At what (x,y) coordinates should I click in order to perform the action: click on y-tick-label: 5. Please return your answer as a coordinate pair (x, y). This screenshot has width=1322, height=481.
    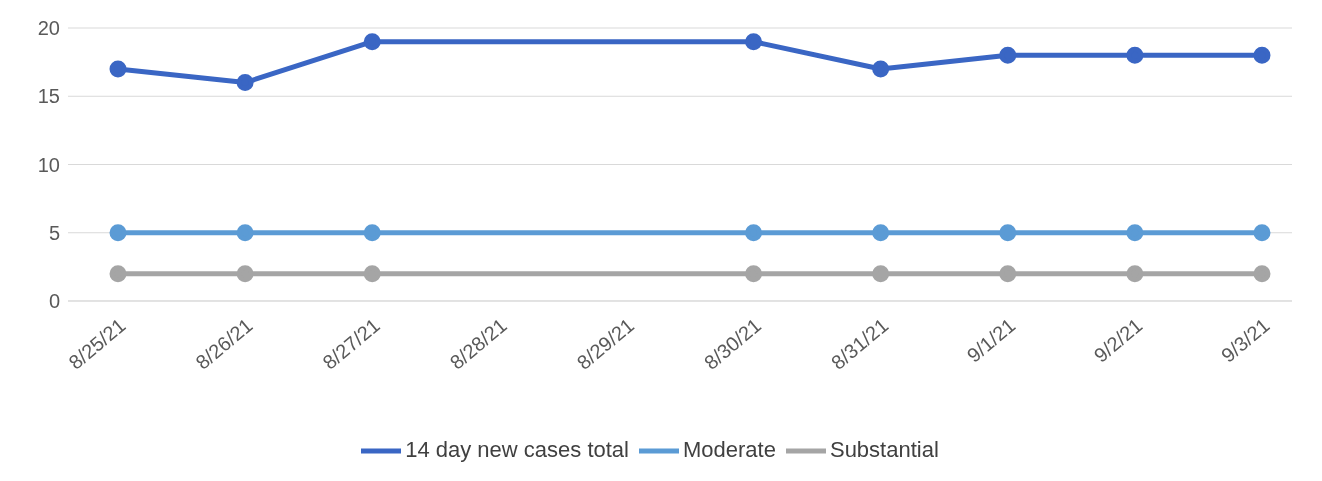
    Looking at the image, I should click on (54, 232).